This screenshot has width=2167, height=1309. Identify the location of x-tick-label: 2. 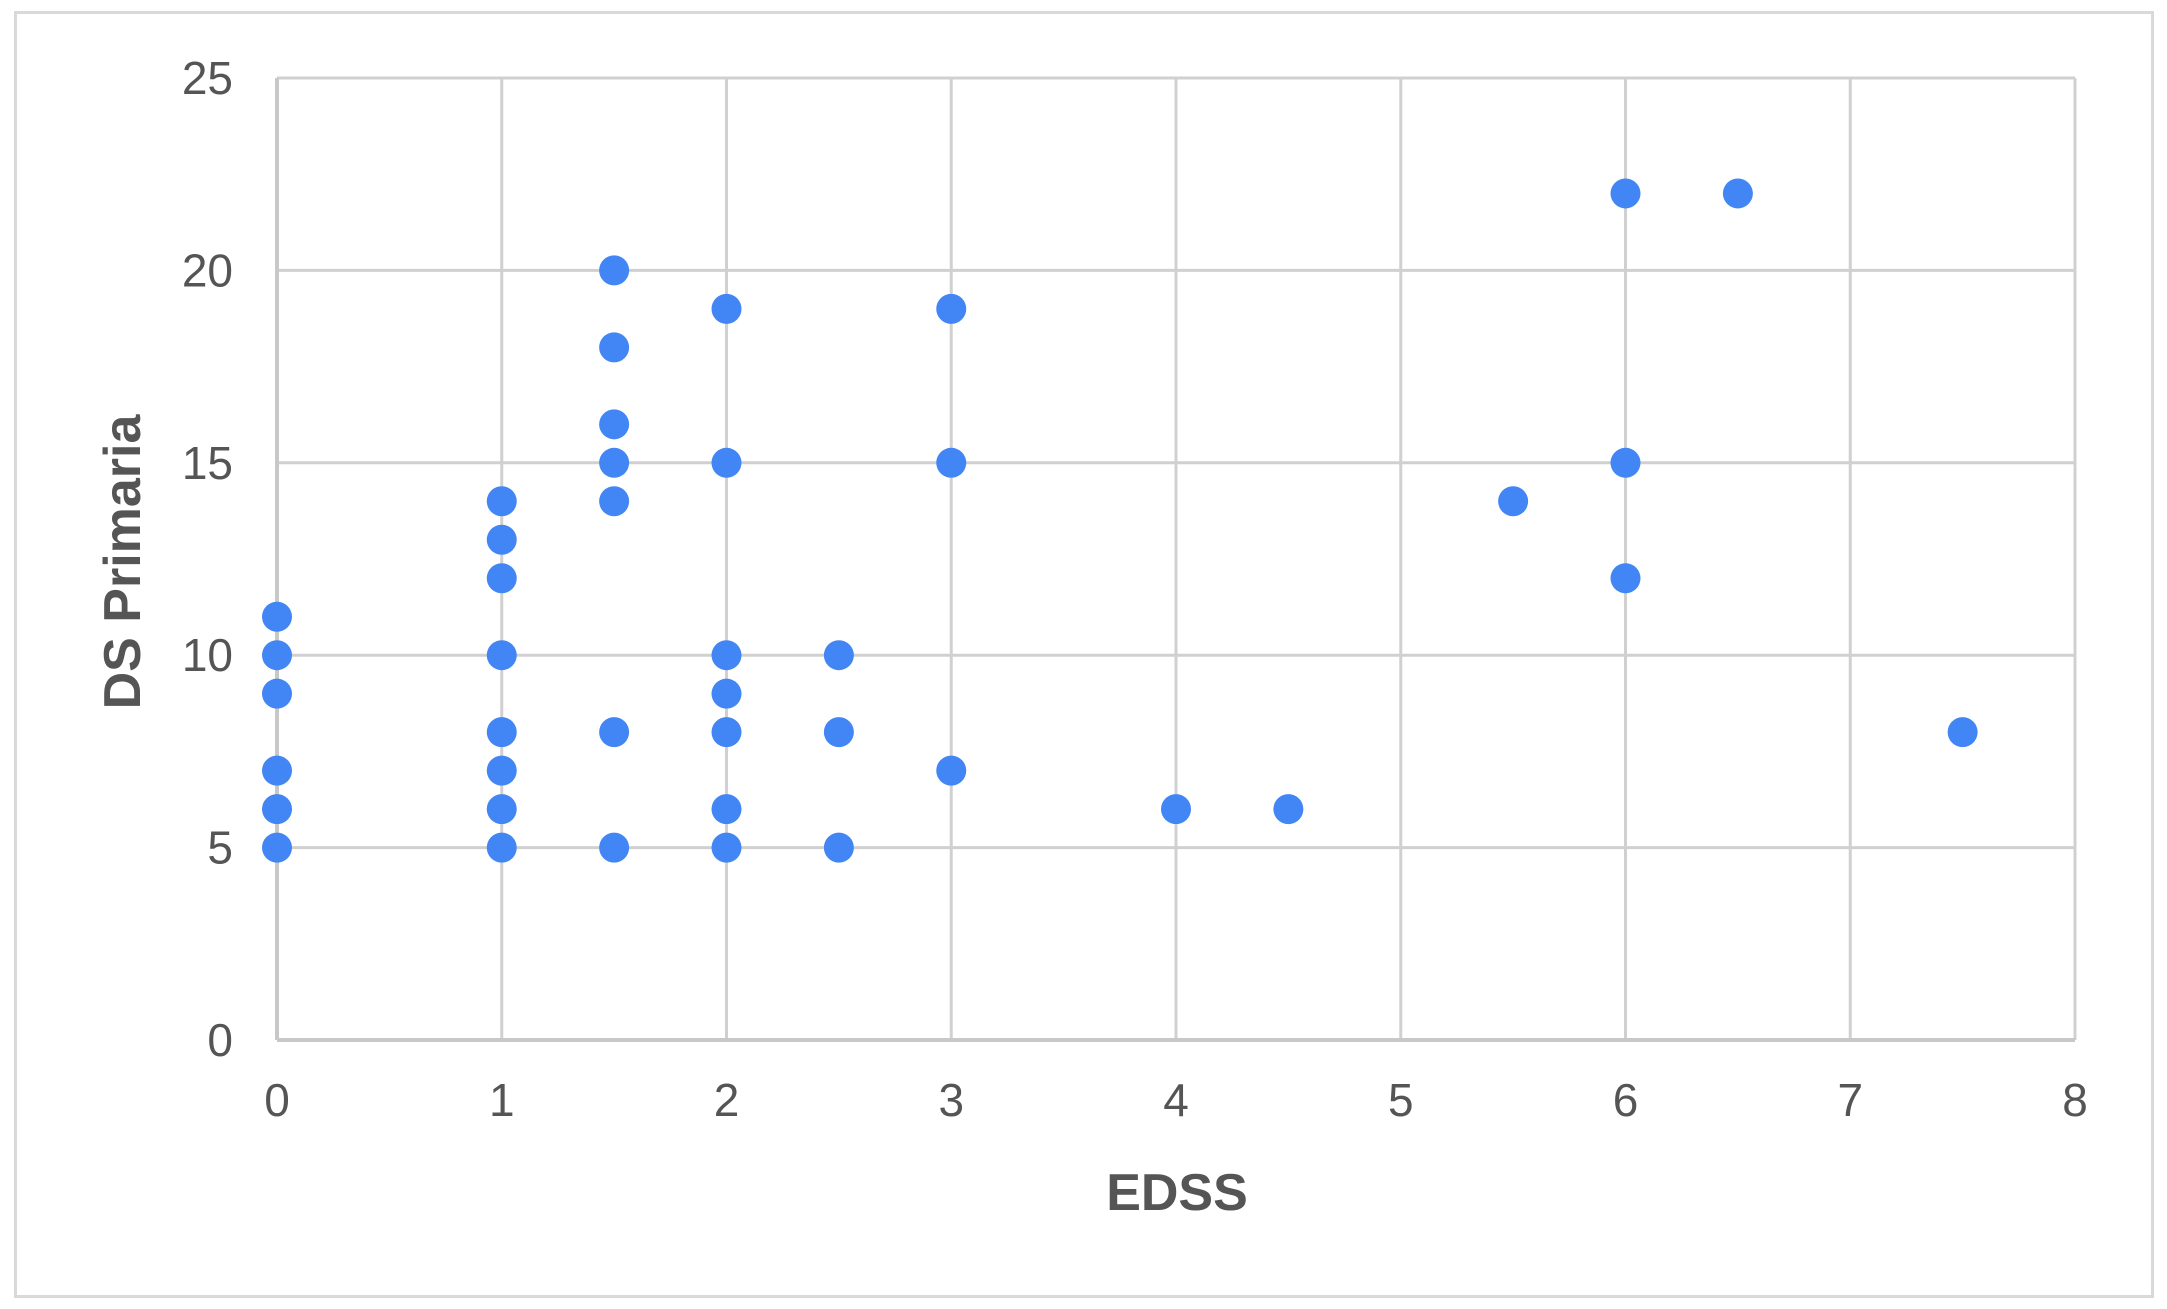
(727, 1100).